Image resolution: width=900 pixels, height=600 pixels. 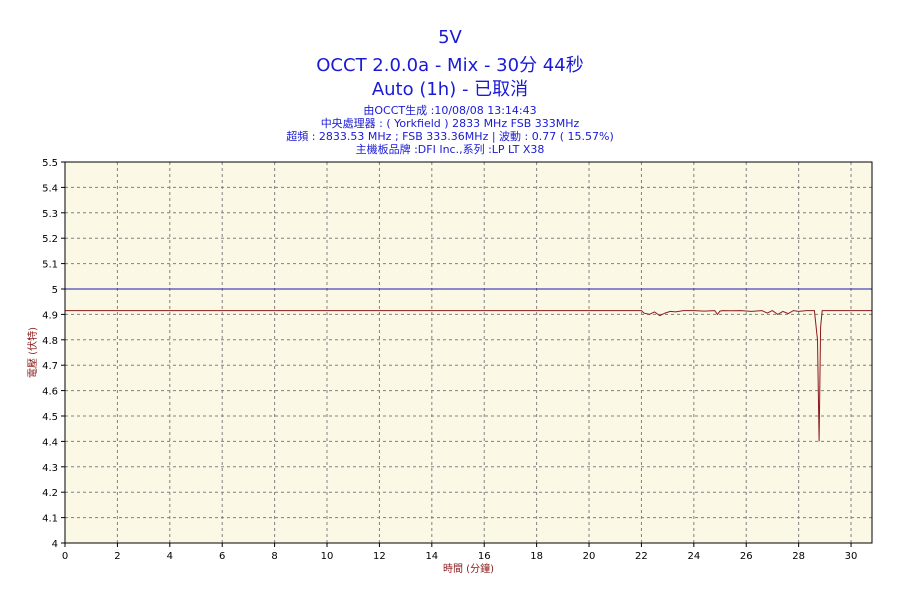 What do you see at coordinates (274, 556) in the screenshot?
I see `x-tick-label: 8` at bounding box center [274, 556].